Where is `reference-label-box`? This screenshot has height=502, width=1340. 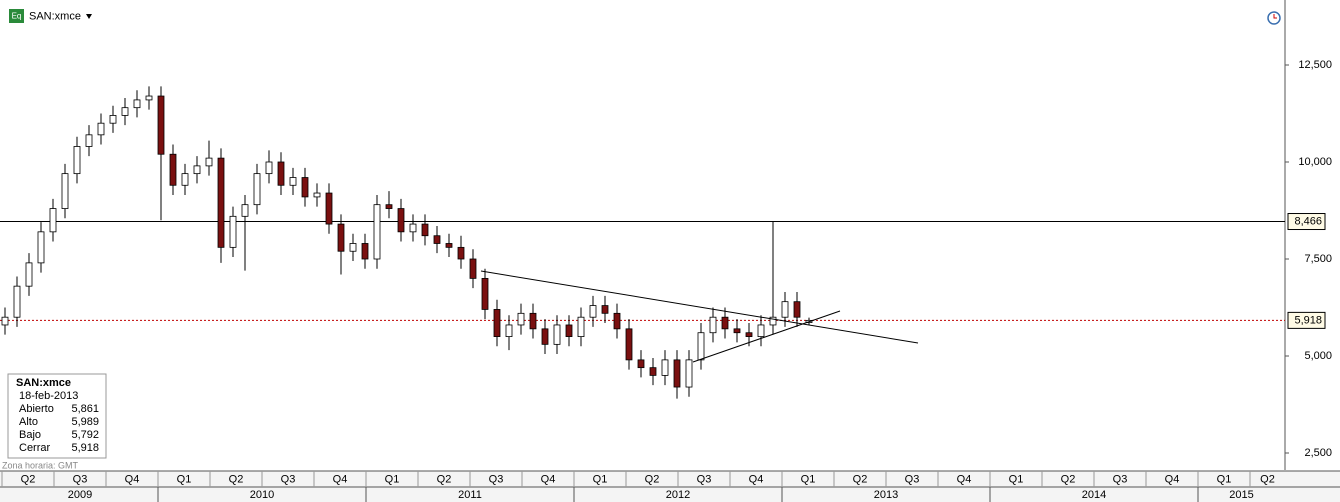 reference-label-box is located at coordinates (1306, 222).